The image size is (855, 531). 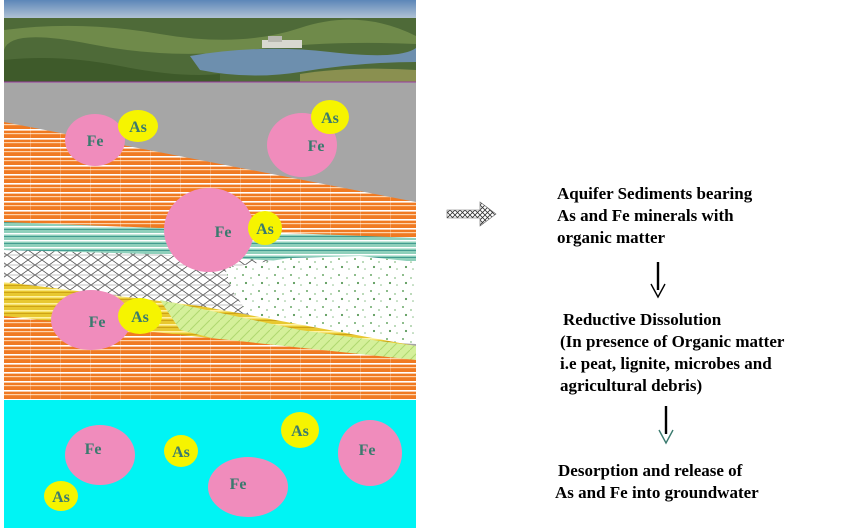 What do you see at coordinates (611, 237) in the screenshot?
I see `step-line: organic matter` at bounding box center [611, 237].